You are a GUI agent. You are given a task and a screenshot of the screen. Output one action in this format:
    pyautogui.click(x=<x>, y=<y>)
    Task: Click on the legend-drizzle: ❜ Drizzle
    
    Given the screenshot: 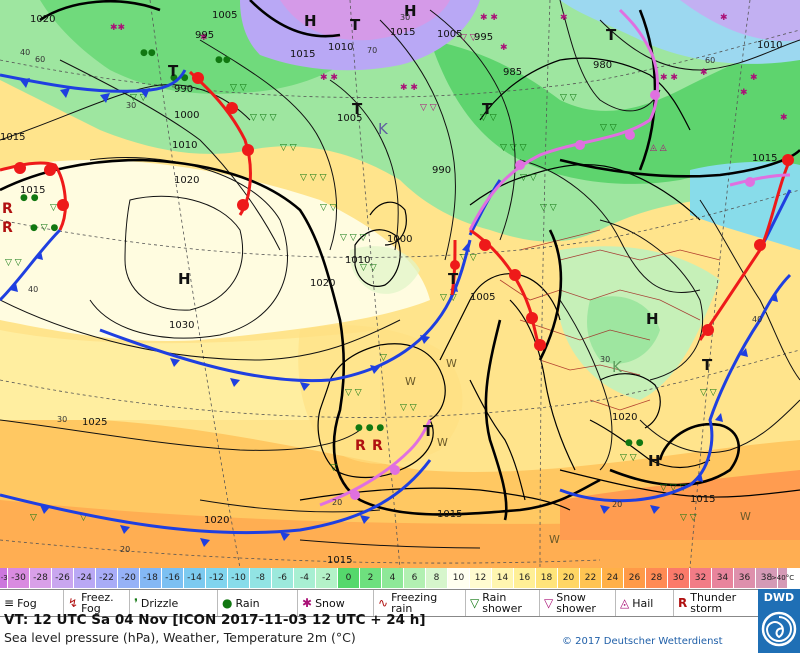 What is the action you would take?
    pyautogui.click(x=174, y=603)
    